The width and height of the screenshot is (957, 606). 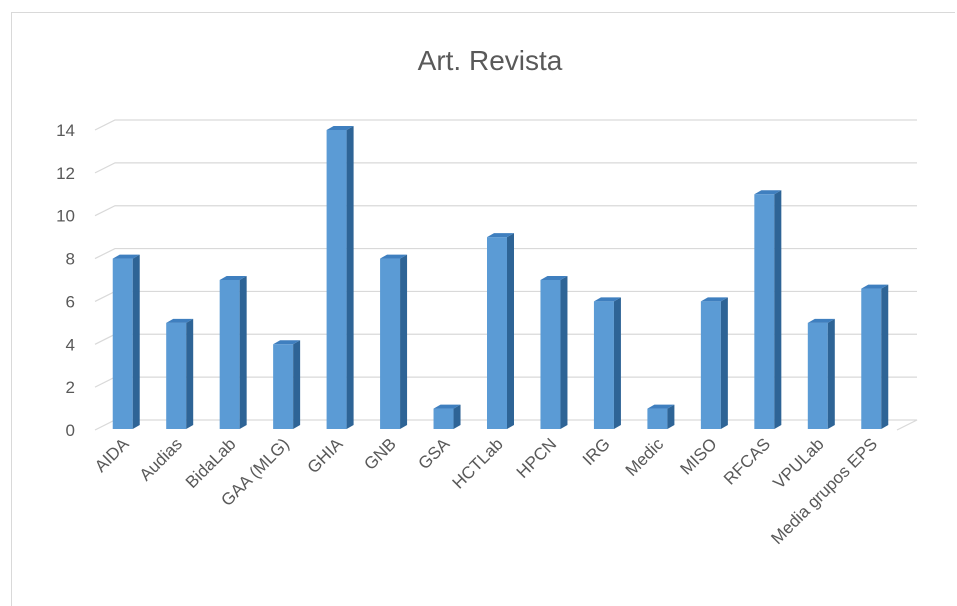 I want to click on y-tick-label: 4, so click(x=70, y=344).